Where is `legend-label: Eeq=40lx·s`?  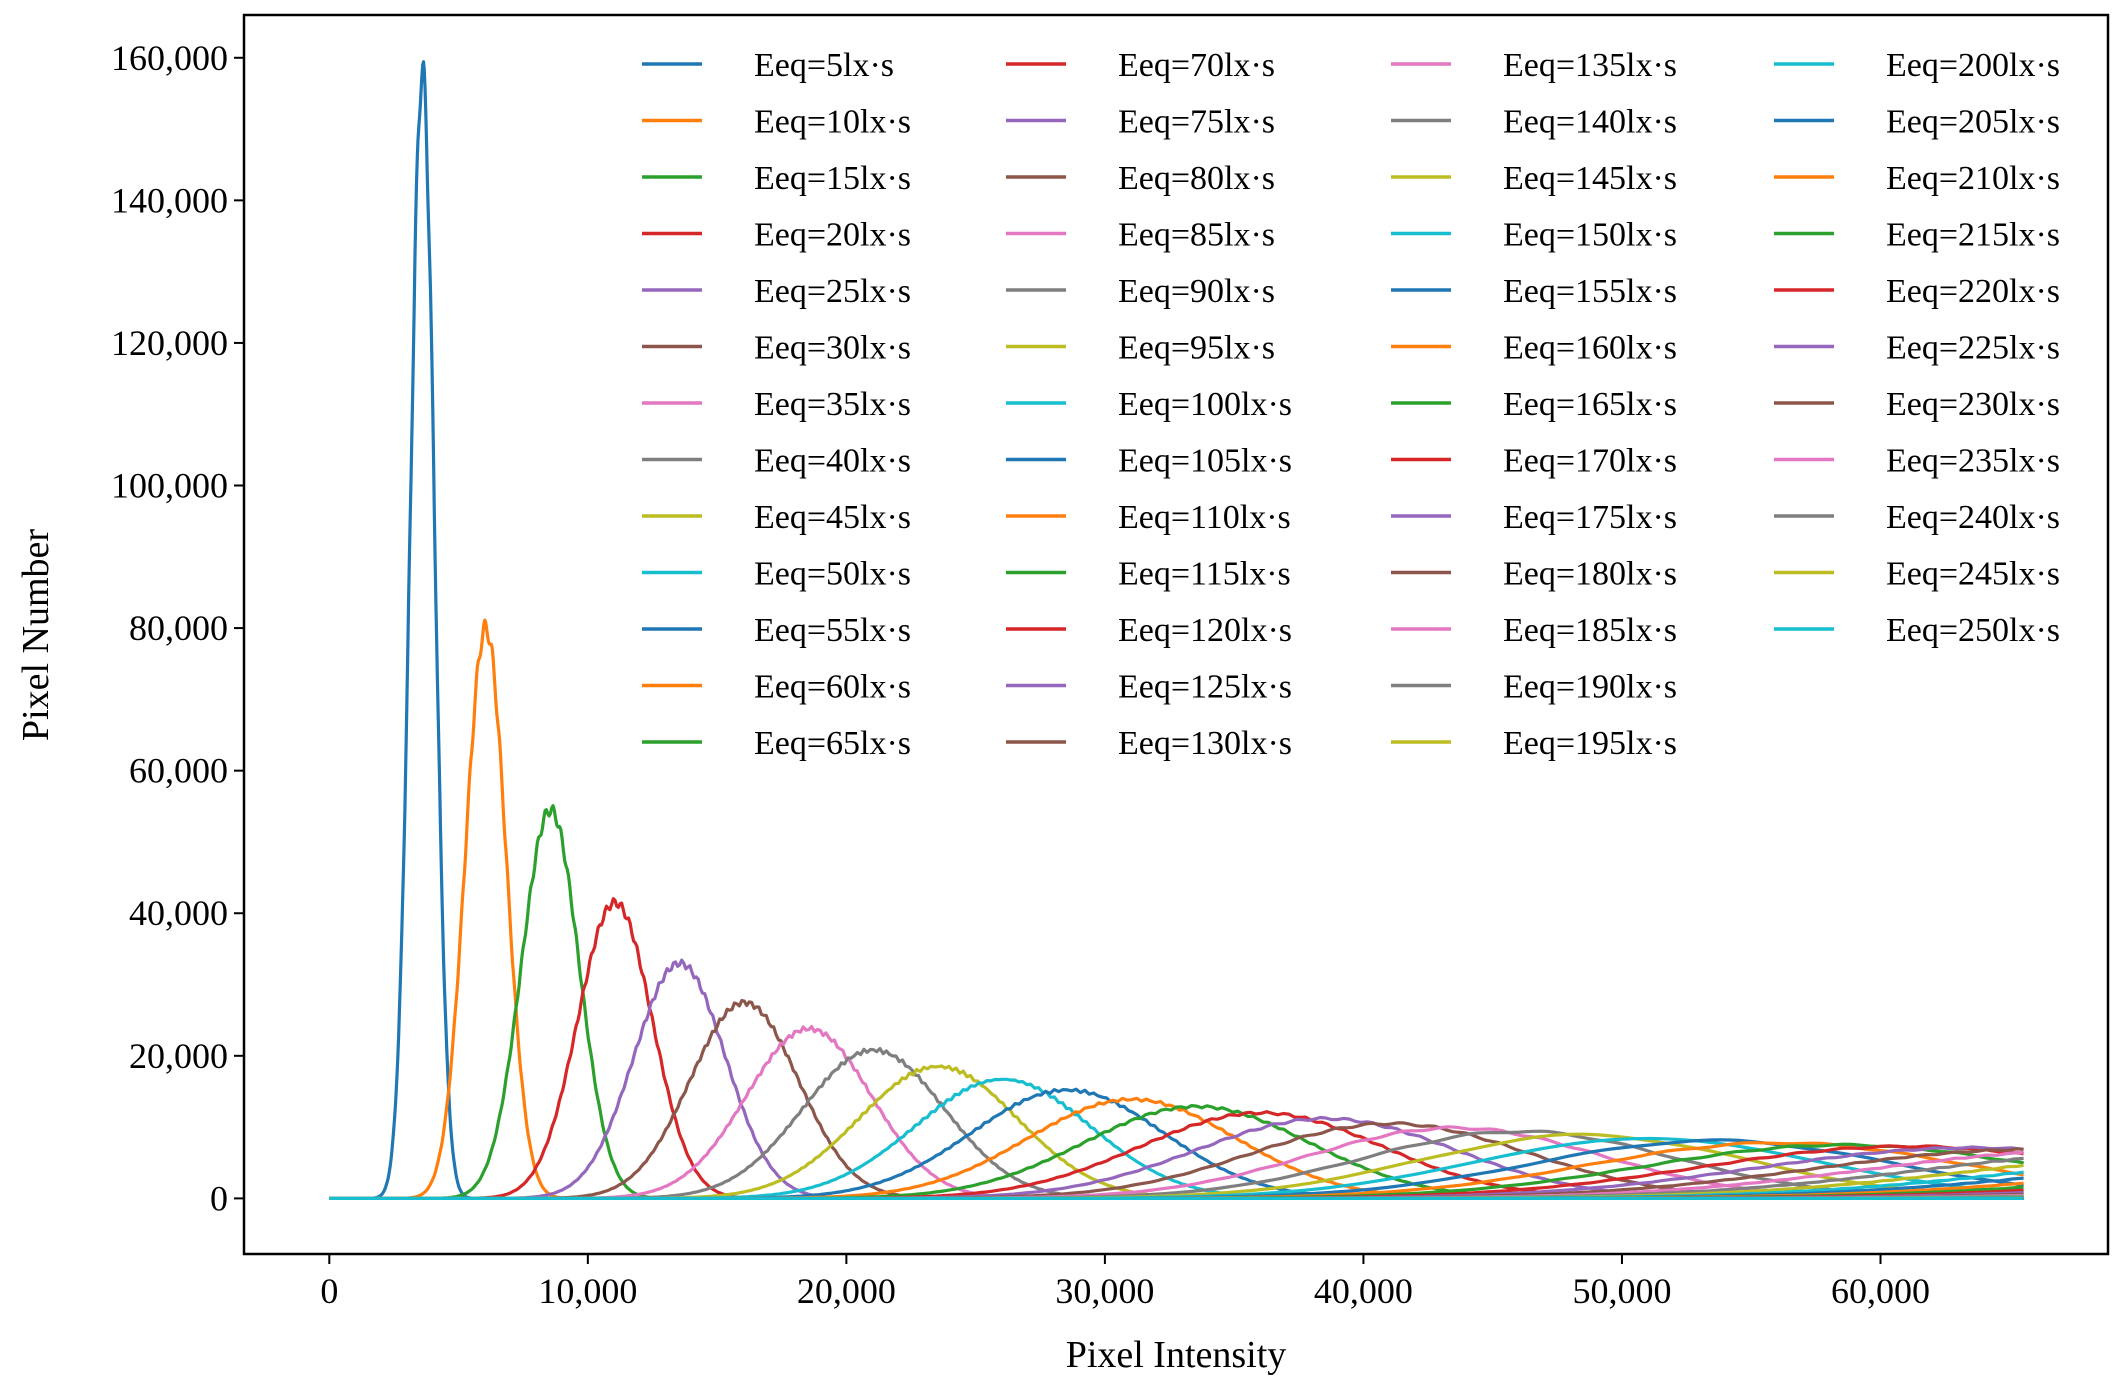
legend-label: Eeq=40lx·s is located at coordinates (832, 461).